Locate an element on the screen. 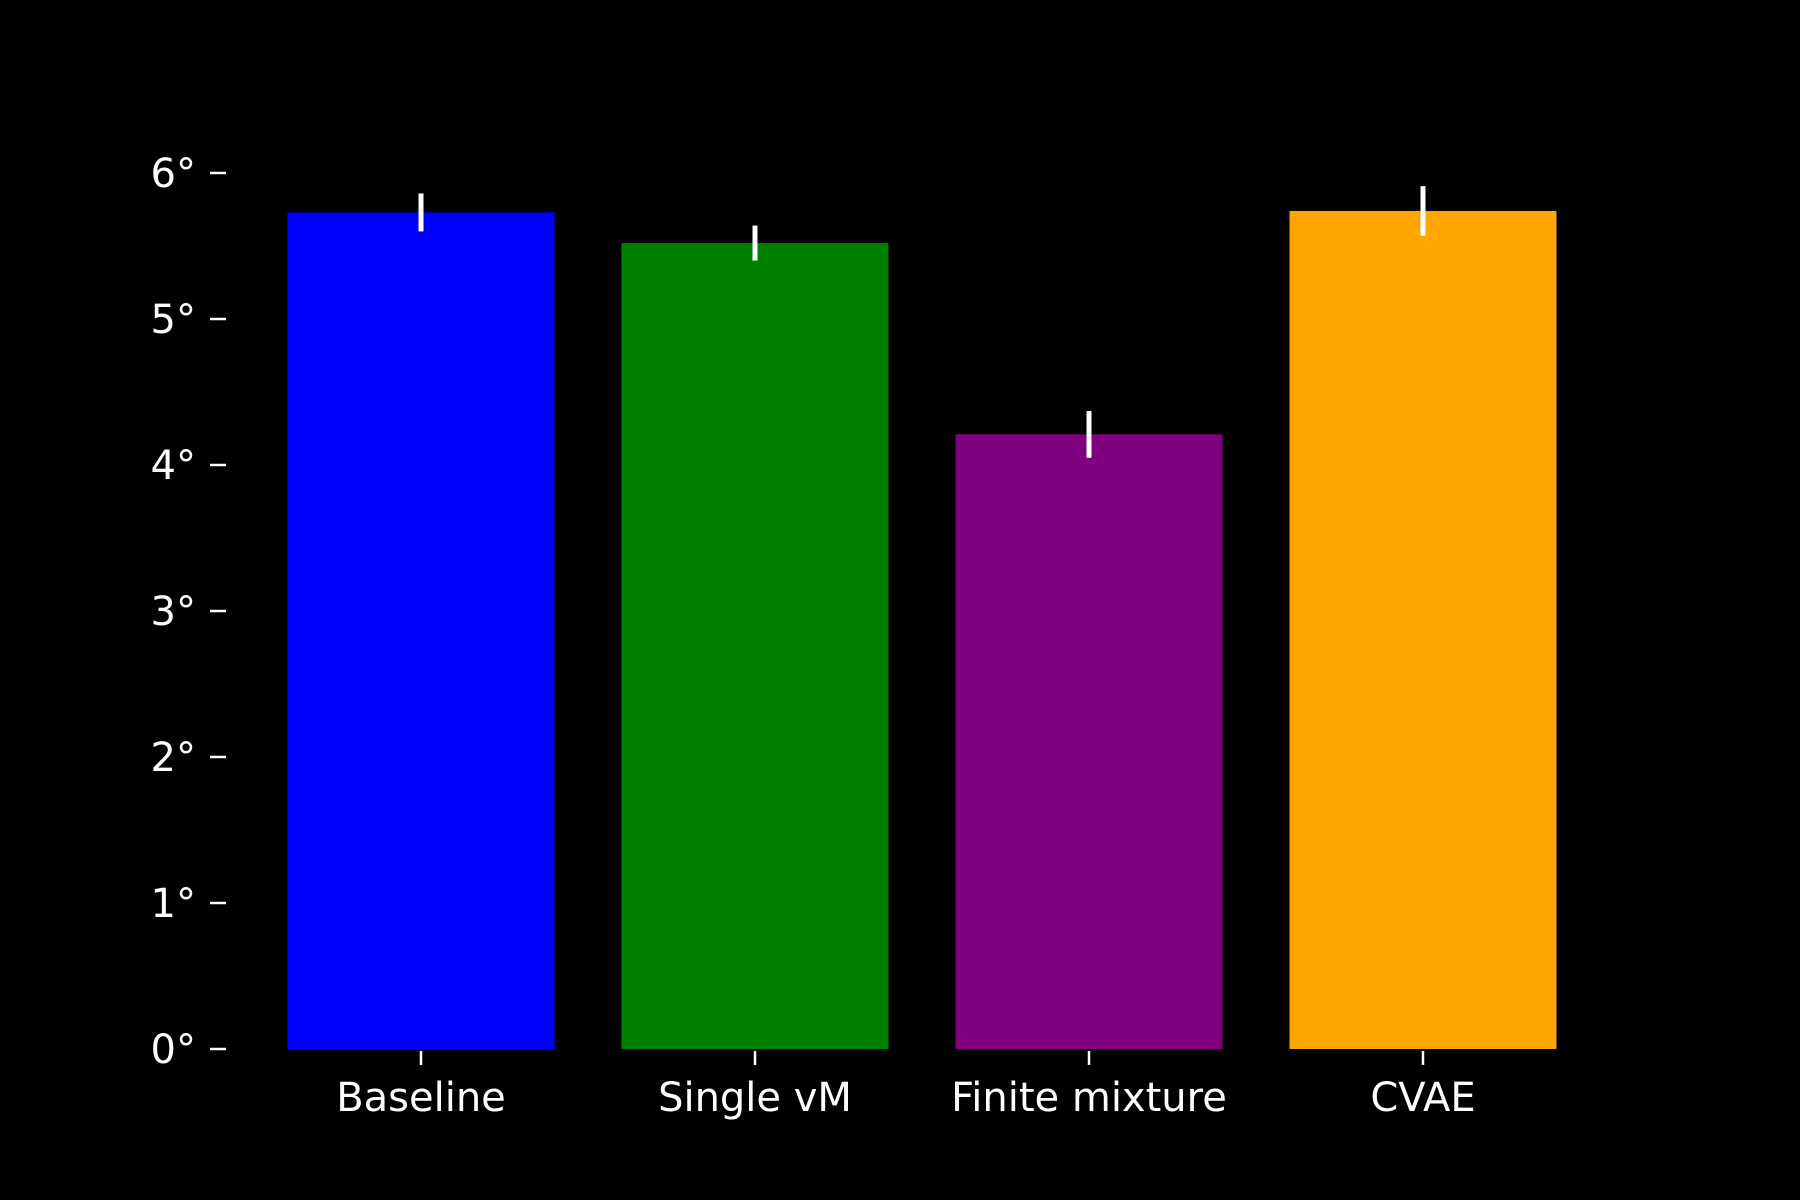 The width and height of the screenshot is (1800, 1200). x-axis: Baseline Single vM Finite mixture CVAE is located at coordinates (906, 1086).